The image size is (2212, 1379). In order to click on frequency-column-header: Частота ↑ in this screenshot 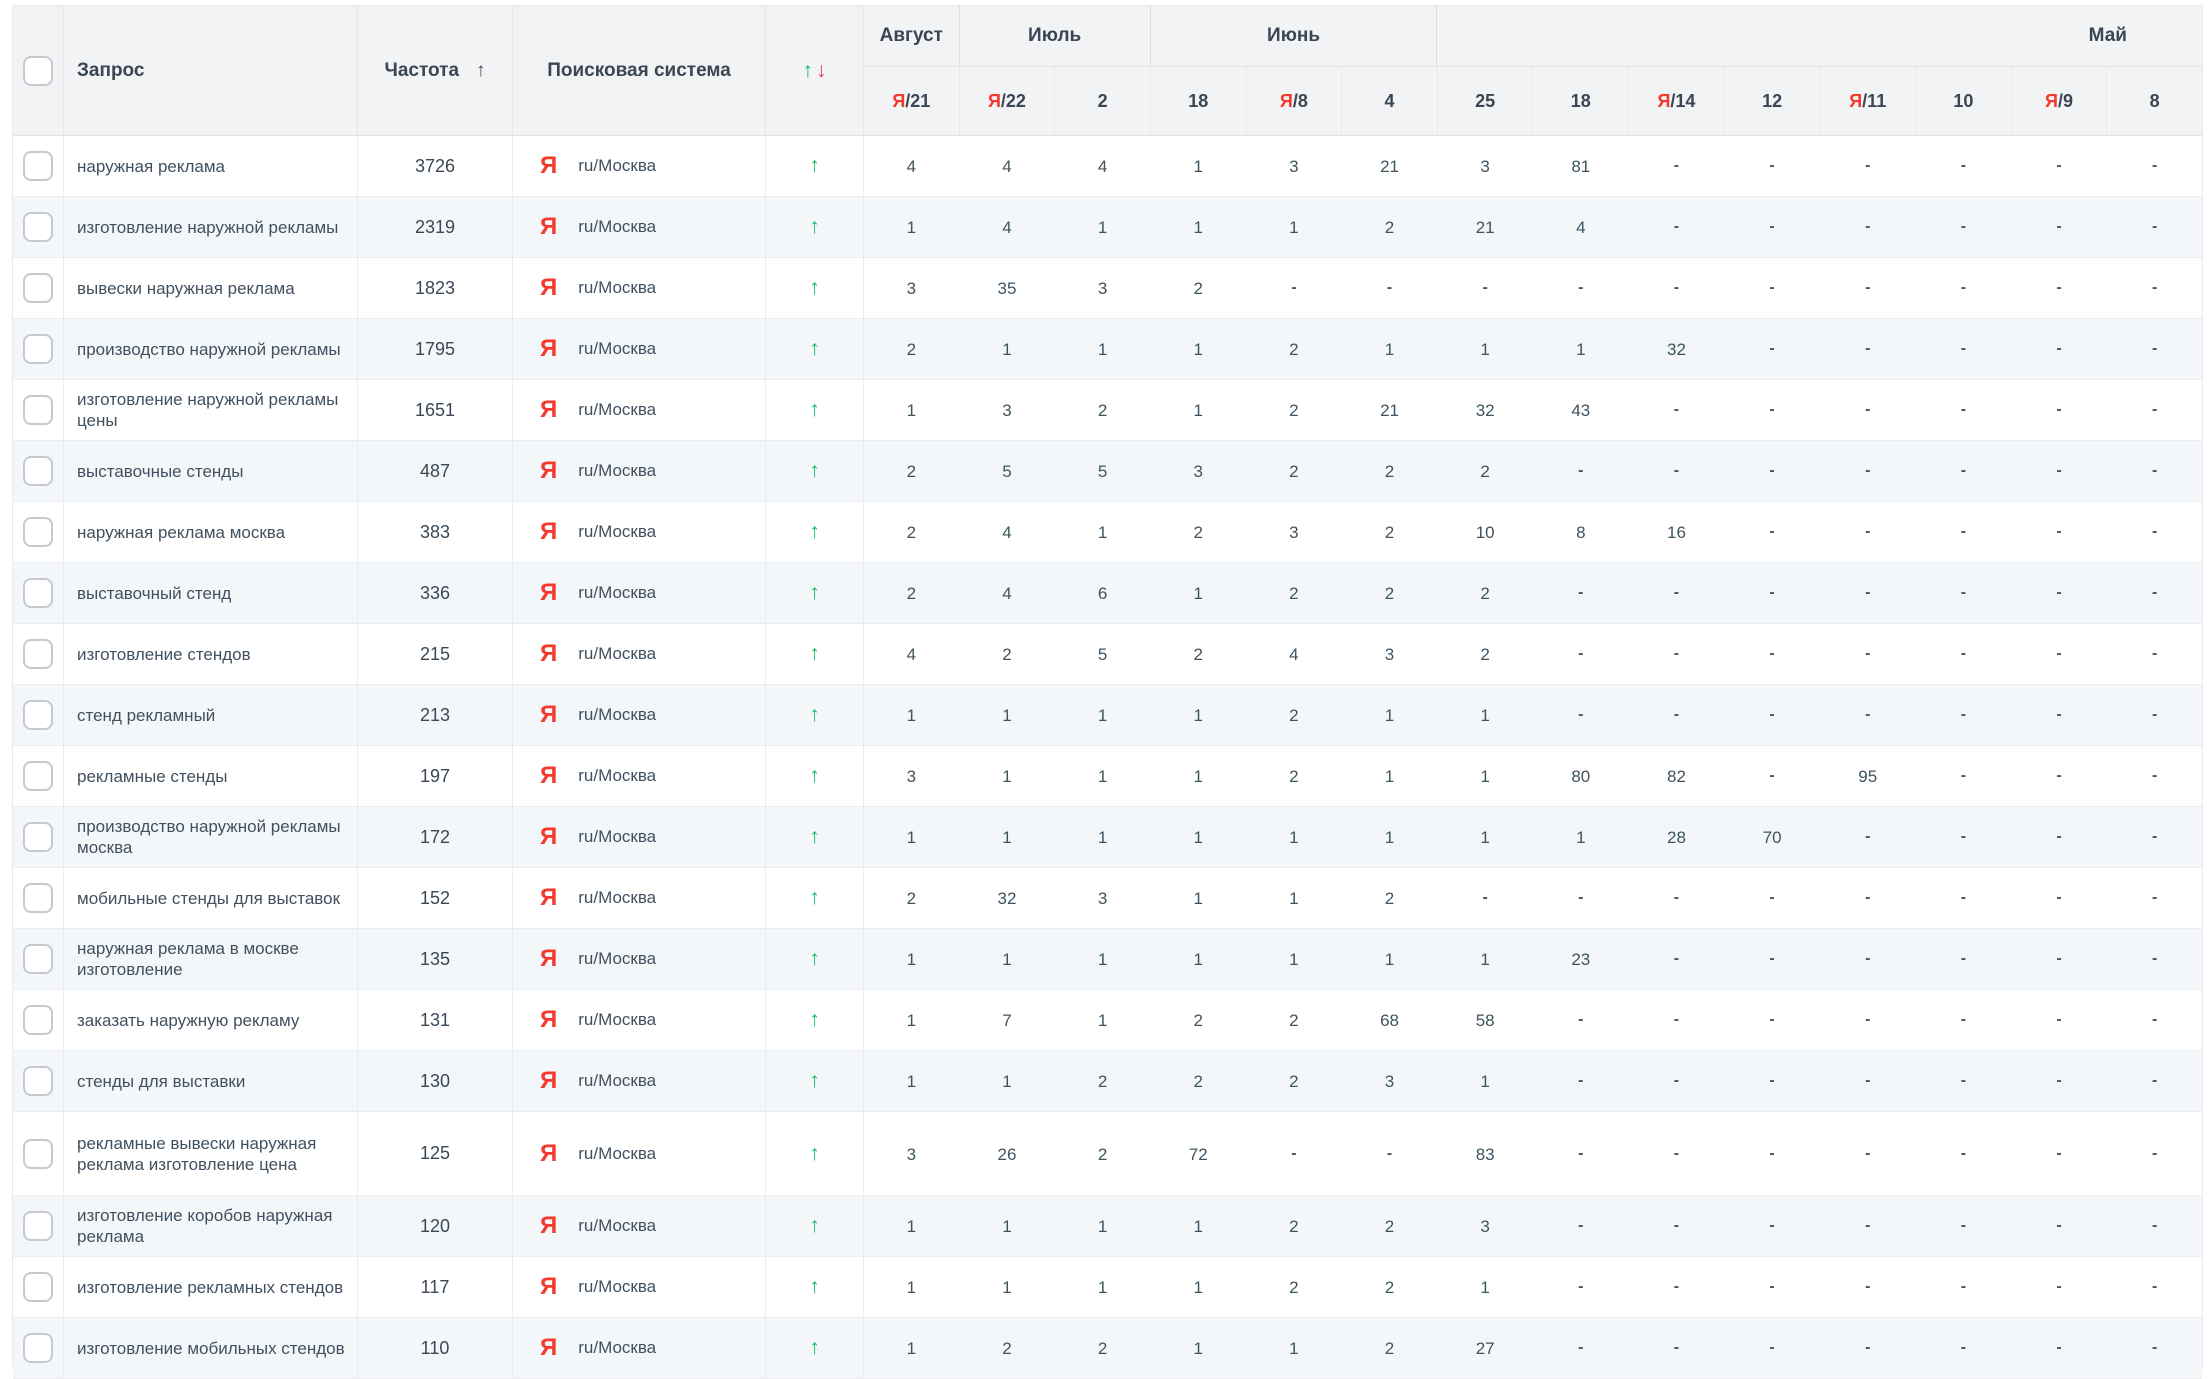, I will do `click(435, 70)`.